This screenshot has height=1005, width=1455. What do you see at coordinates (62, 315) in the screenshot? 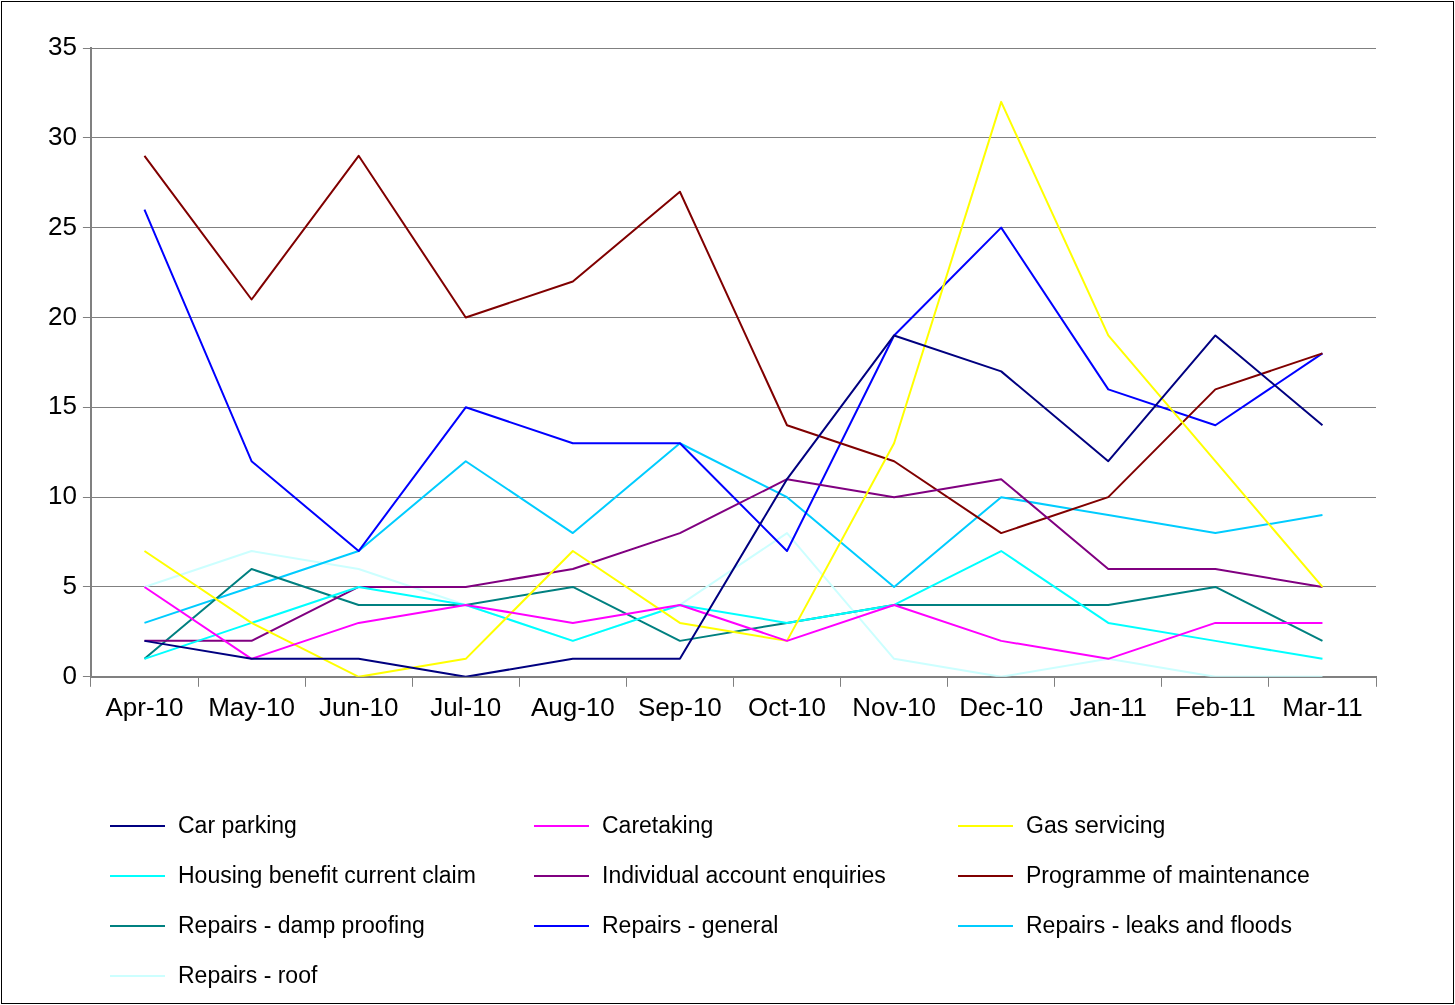
I see `y-tick-label: 20` at bounding box center [62, 315].